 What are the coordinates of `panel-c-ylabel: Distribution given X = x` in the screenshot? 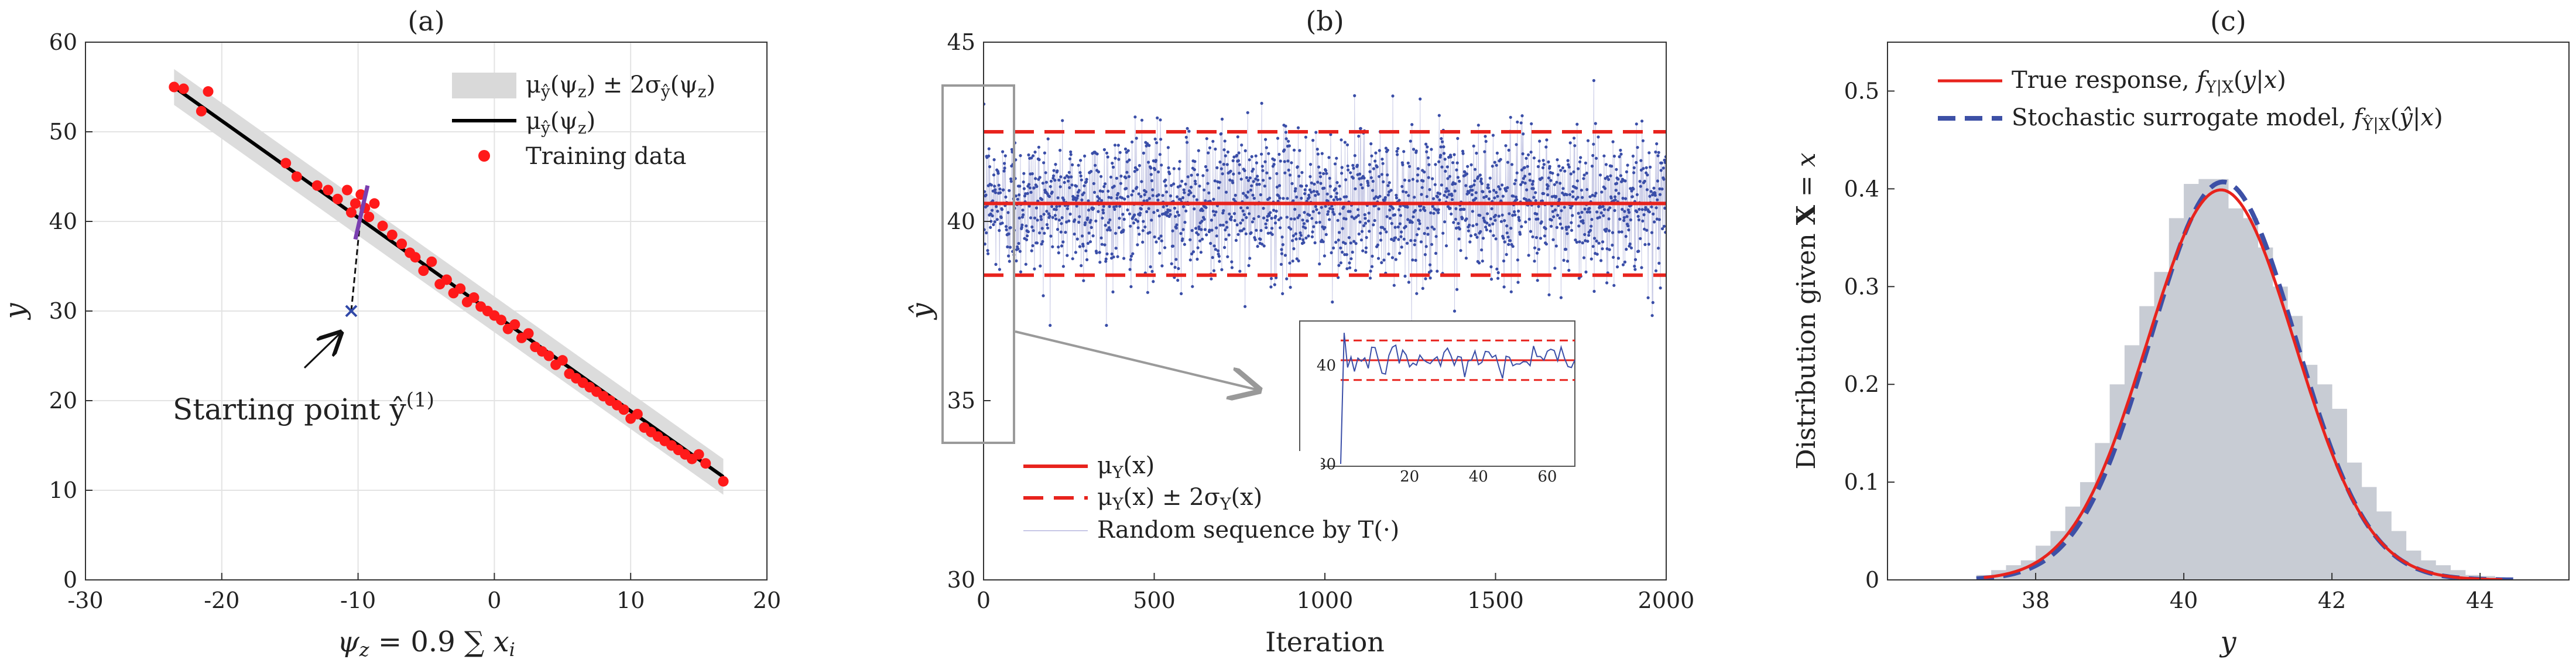 It's located at (1806, 311).